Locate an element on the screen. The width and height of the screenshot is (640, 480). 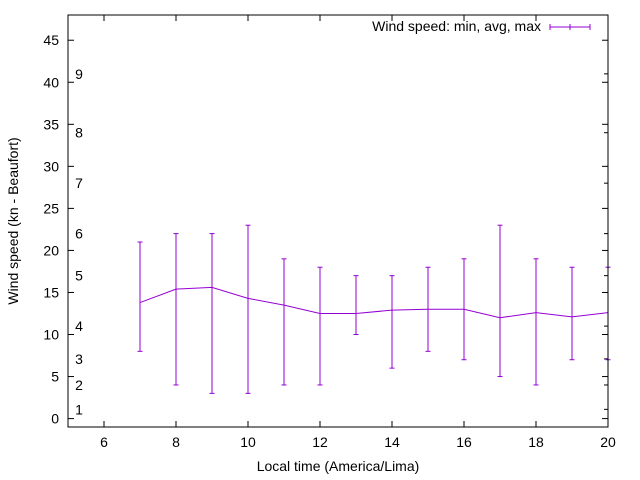
x-tick-label: 18 is located at coordinates (536, 442).